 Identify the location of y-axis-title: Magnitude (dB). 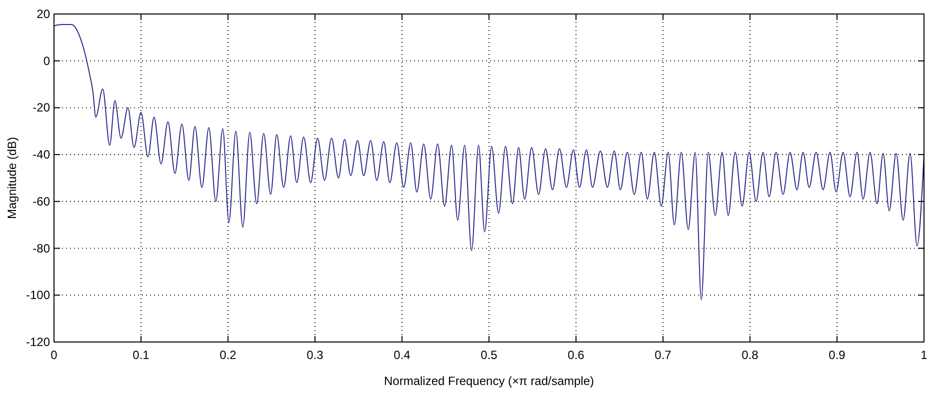
(12, 178).